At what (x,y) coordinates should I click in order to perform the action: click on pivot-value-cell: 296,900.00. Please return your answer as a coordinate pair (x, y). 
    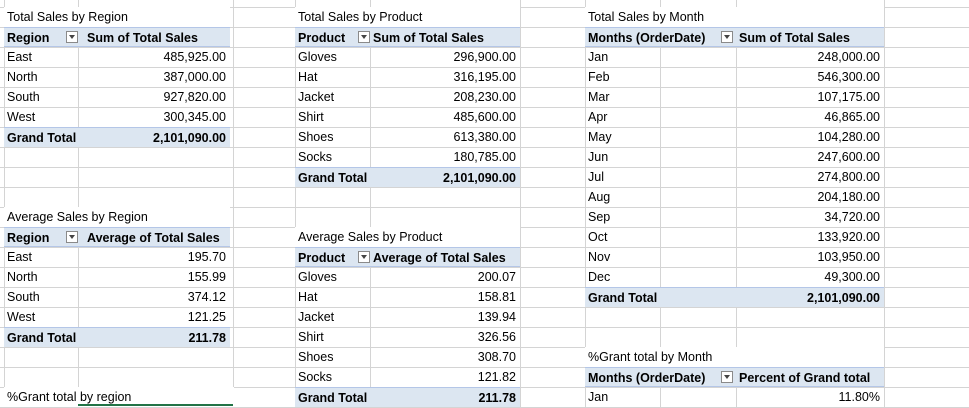
    Looking at the image, I should click on (484, 57).